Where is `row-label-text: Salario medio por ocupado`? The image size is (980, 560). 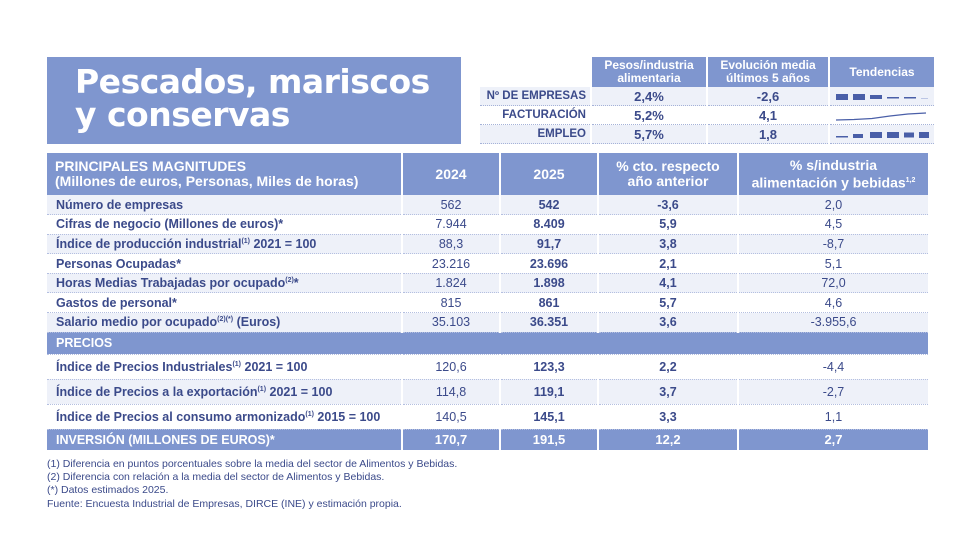
row-label-text: Salario medio por ocupado is located at coordinates (137, 322).